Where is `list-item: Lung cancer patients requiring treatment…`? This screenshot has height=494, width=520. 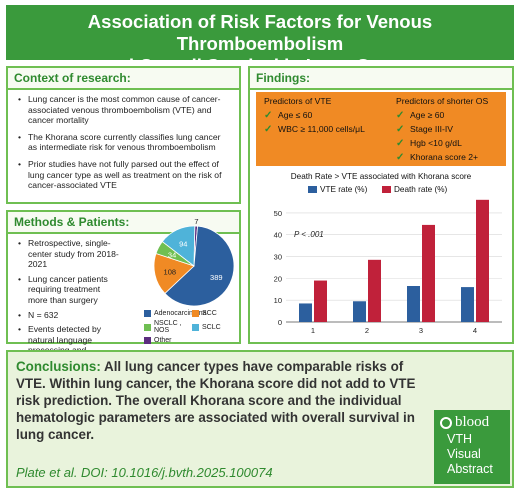
list-item: Lung cancer patients requiring treatment… is located at coordinates (70, 290).